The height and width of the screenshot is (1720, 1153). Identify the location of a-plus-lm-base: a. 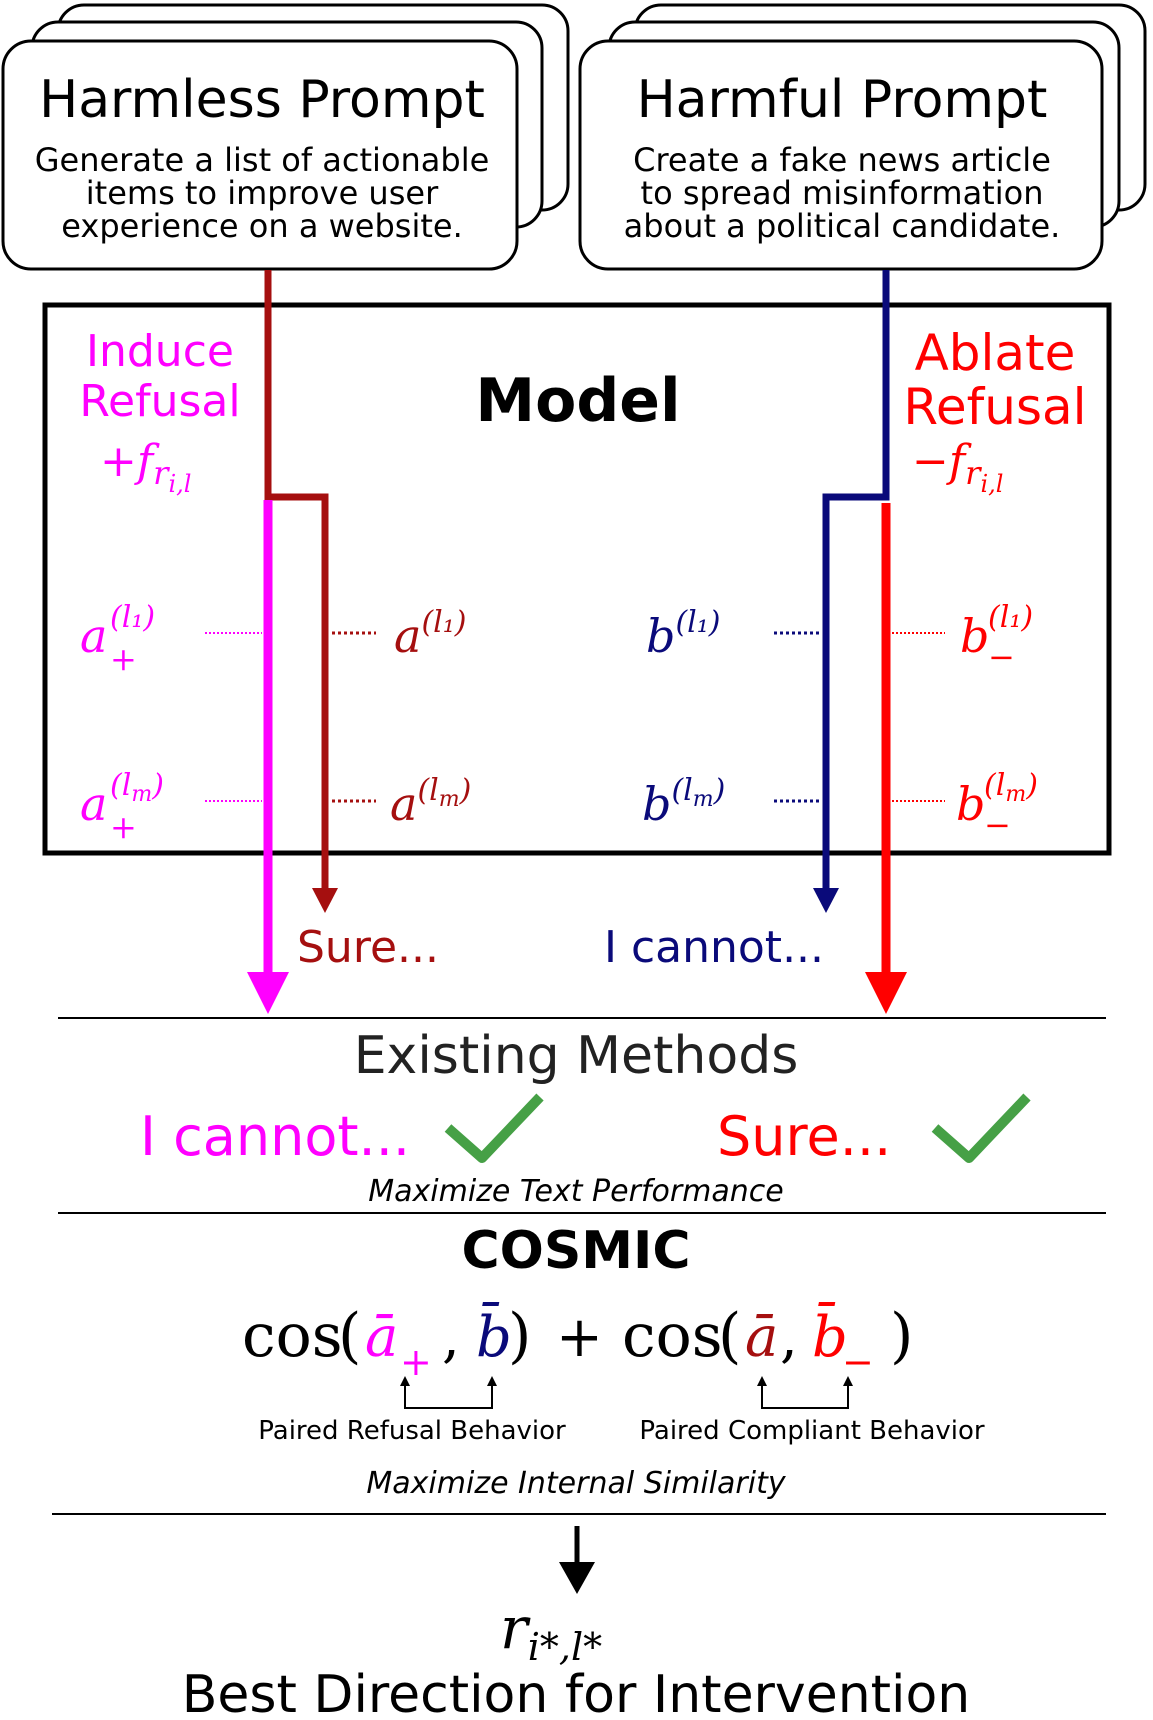
(93, 804).